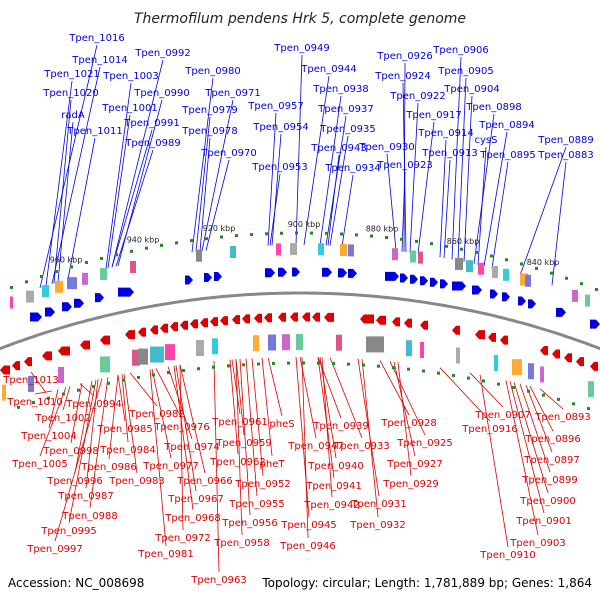  I want to click on reverse-gene-label: Tpen_1013, so click(30, 380).